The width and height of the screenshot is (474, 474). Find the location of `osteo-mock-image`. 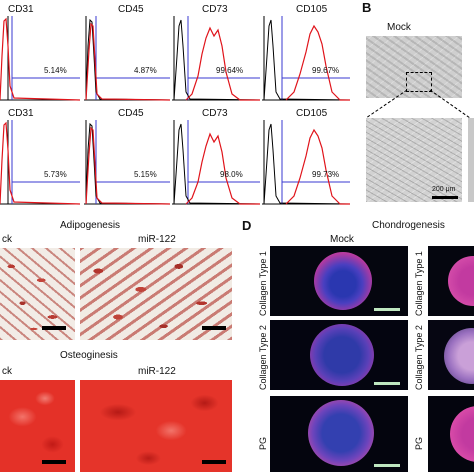

osteo-mock-image is located at coordinates (37, 426).